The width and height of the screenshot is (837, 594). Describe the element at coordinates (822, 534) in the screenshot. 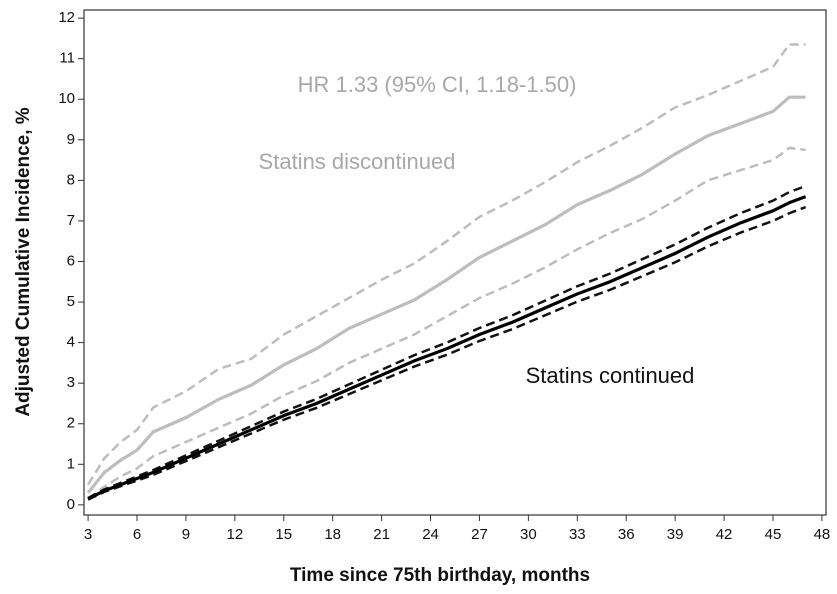

I see `x-tick-label: 48` at that location.